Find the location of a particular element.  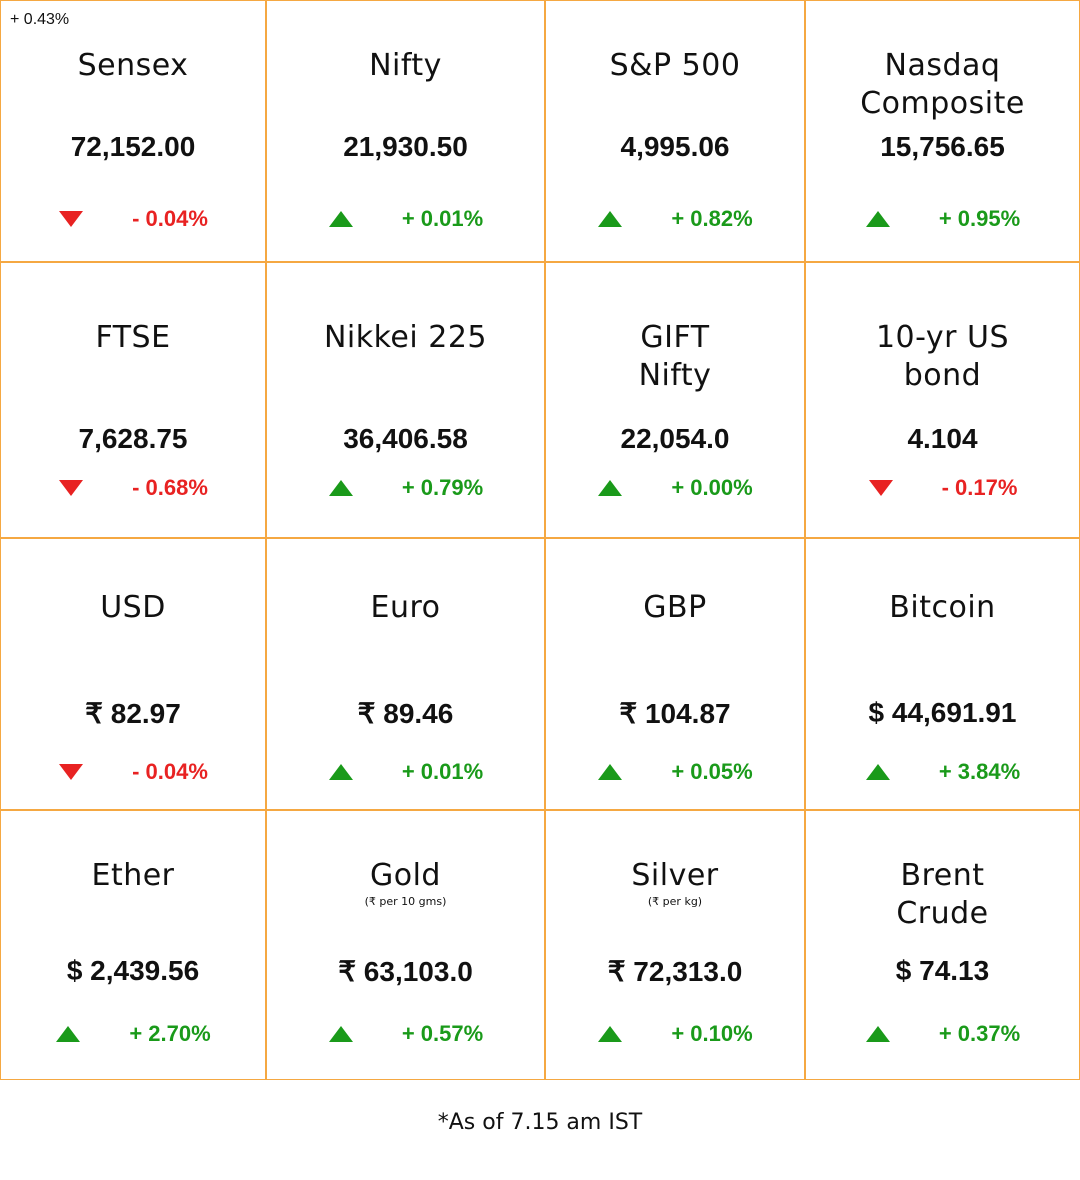

cell-value: $ 74.13 is located at coordinates (942, 970).